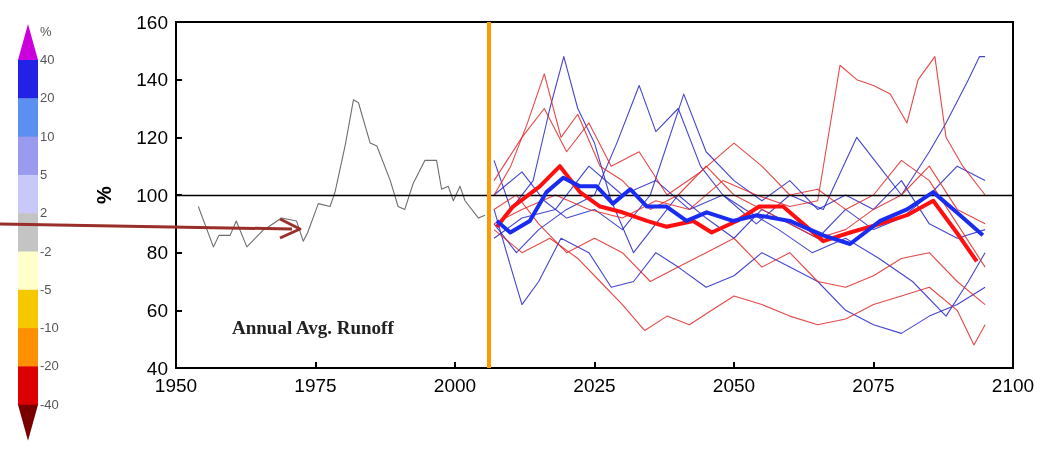 The image size is (1048, 454). Describe the element at coordinates (47, 59) in the screenshot. I see `text: 40` at that location.